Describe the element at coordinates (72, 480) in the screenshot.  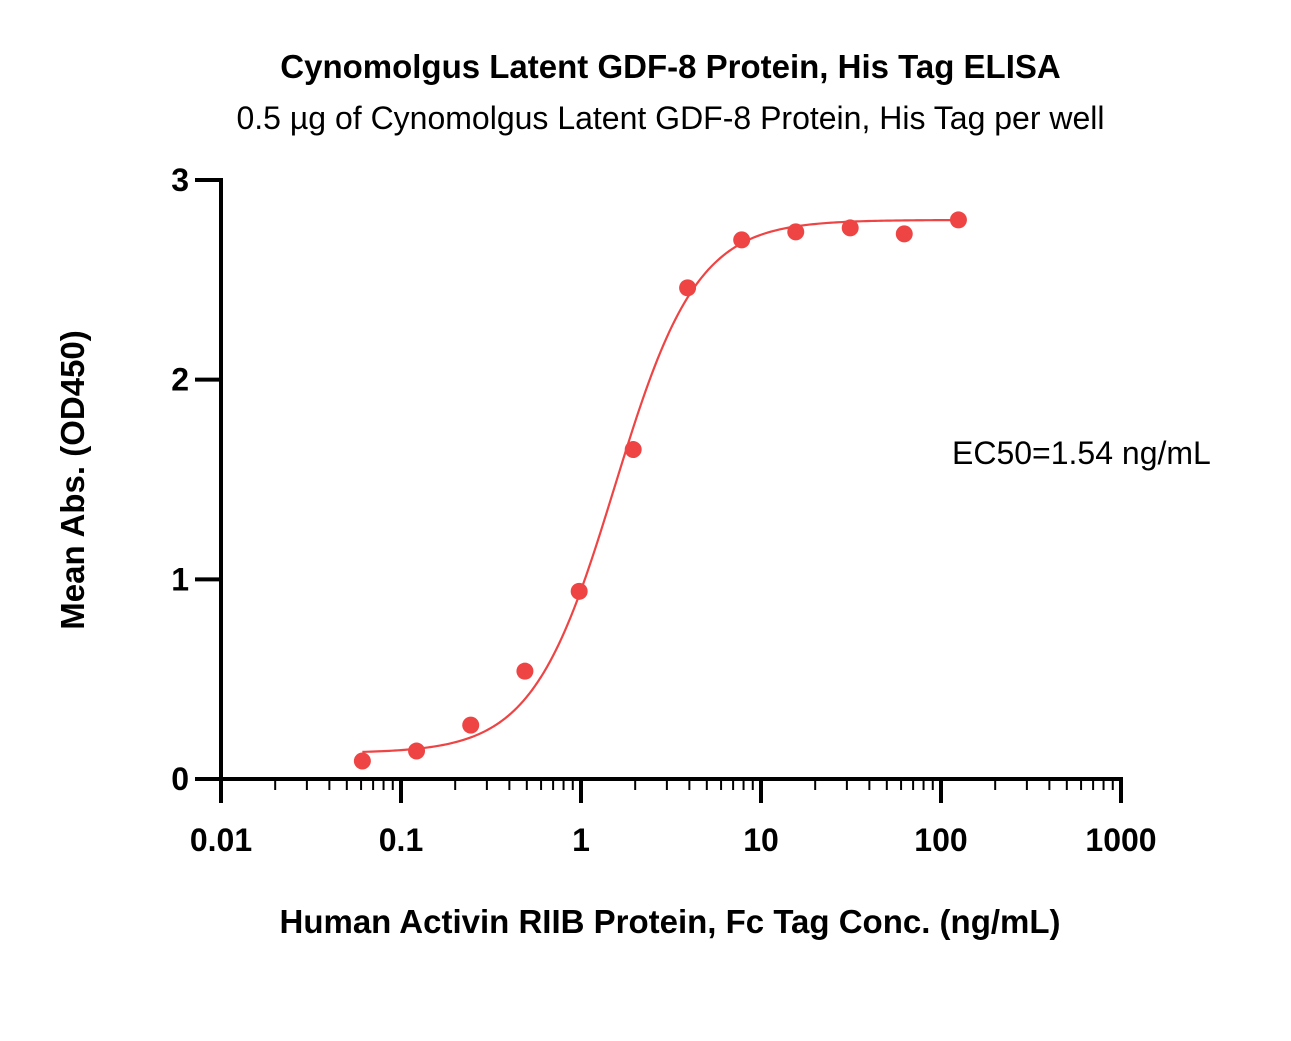
I see `y-axis-label: Mean Abs. (OD450)` at that location.